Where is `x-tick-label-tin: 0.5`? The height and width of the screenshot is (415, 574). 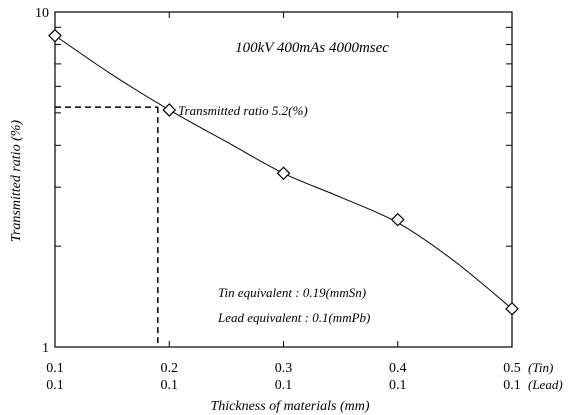
x-tick-label-tin: 0.5 is located at coordinates (512, 368).